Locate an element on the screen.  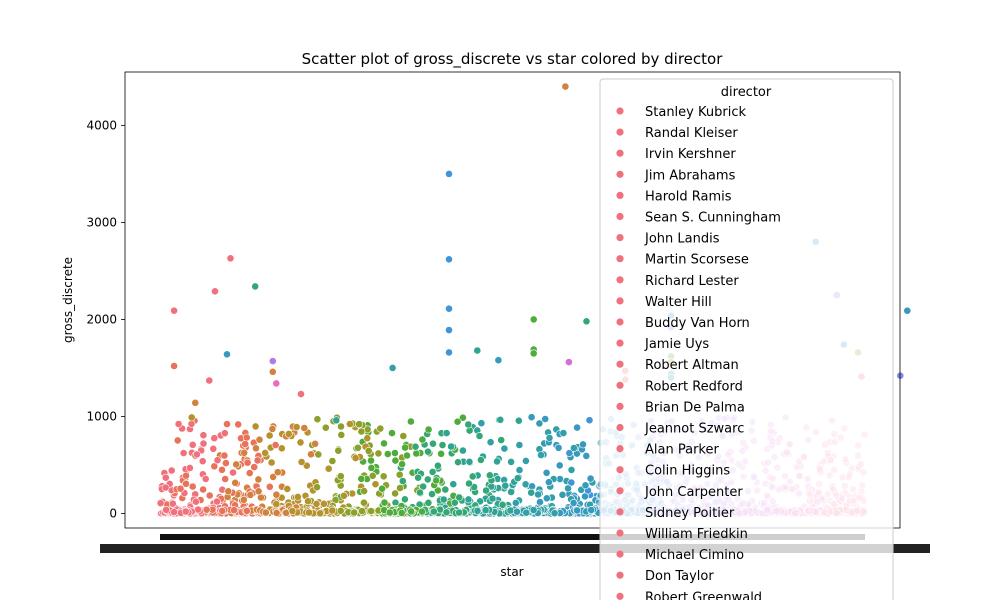
legend-entry-label: Martin Scorsese is located at coordinates (697, 260).